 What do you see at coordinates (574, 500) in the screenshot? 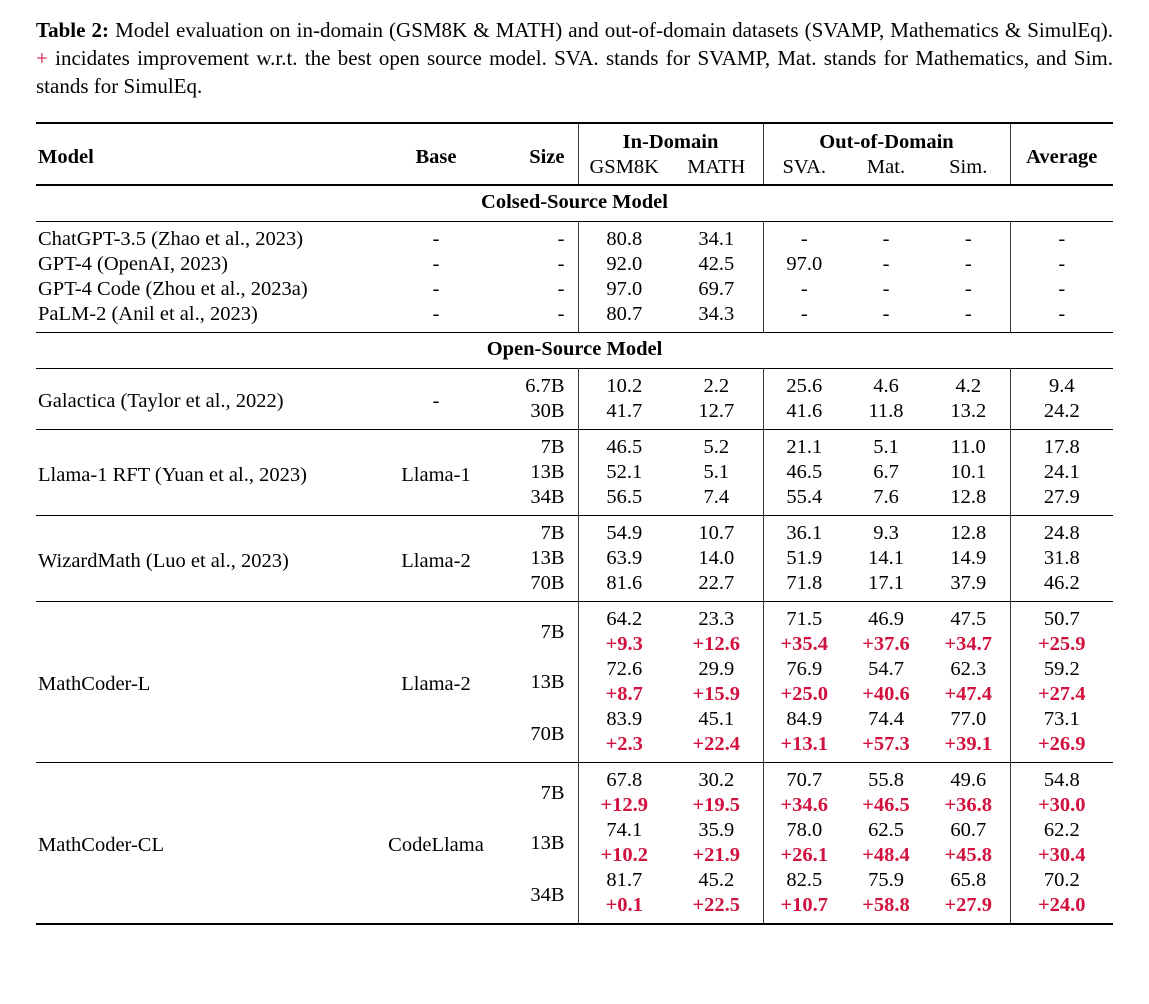
I see `score-row: 34B 56.5 7.4 55.4 7.6 12.8 27.9` at bounding box center [574, 500].